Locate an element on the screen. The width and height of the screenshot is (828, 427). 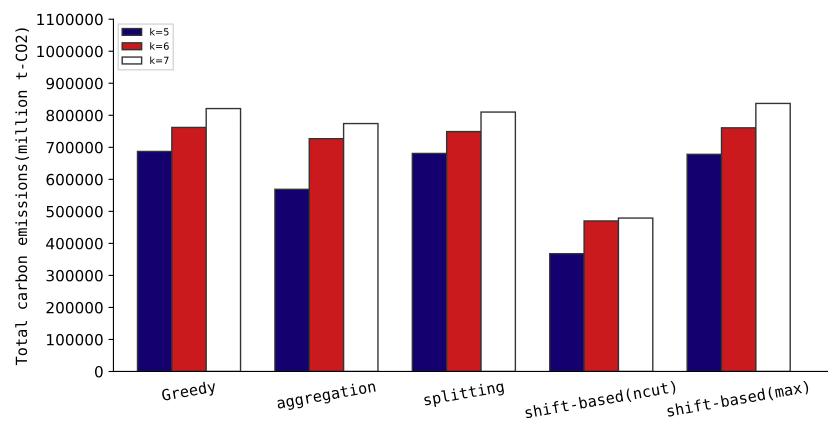
y-axis-title: Total carbon emissions(million t-CO2) is located at coordinates (22, 197).